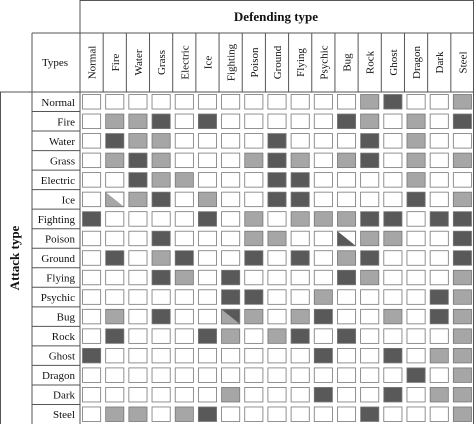  What do you see at coordinates (60, 239) in the screenshot?
I see `row-label: Poison` at bounding box center [60, 239].